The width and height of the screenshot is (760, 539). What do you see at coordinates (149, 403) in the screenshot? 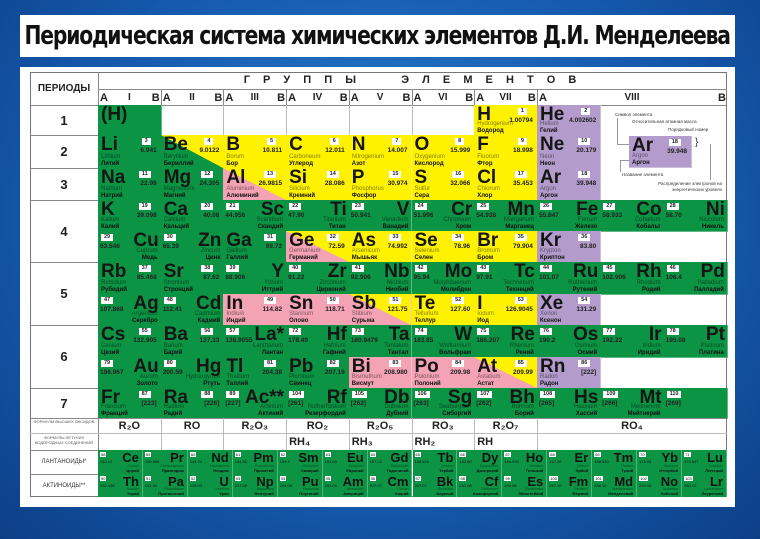
I see `atomic-mass: [223]` at bounding box center [149, 403].